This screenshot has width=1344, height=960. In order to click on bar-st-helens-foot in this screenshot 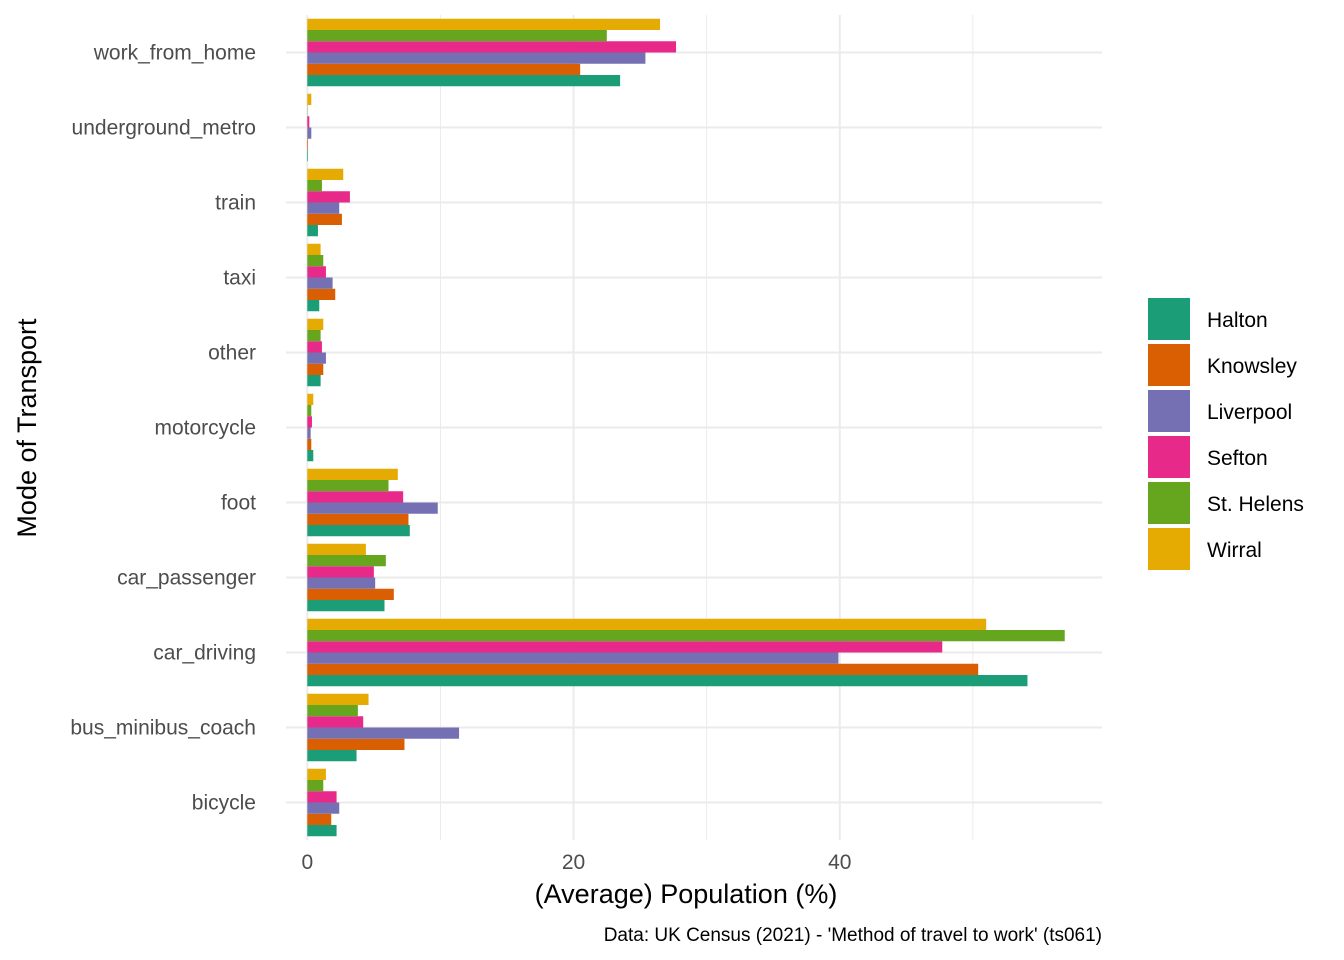, I will do `click(348, 486)`.